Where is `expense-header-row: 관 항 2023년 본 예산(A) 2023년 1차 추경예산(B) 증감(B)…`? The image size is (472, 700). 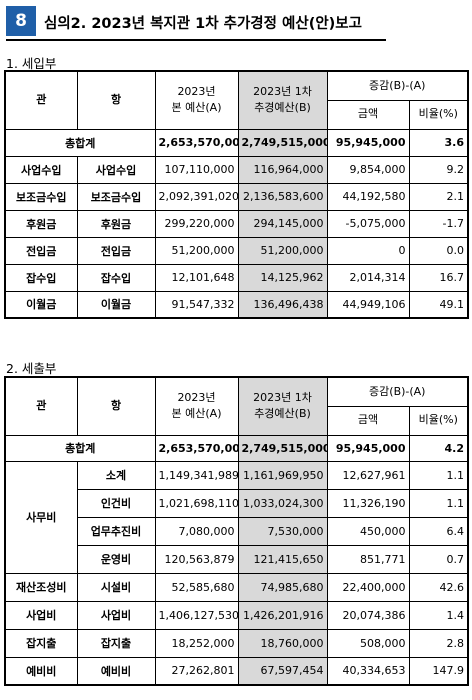
expense-header-row: 관 항 2023년 본 예산(A) 2023년 1차 추경예산(B) 증감(B)… is located at coordinates (236, 406).